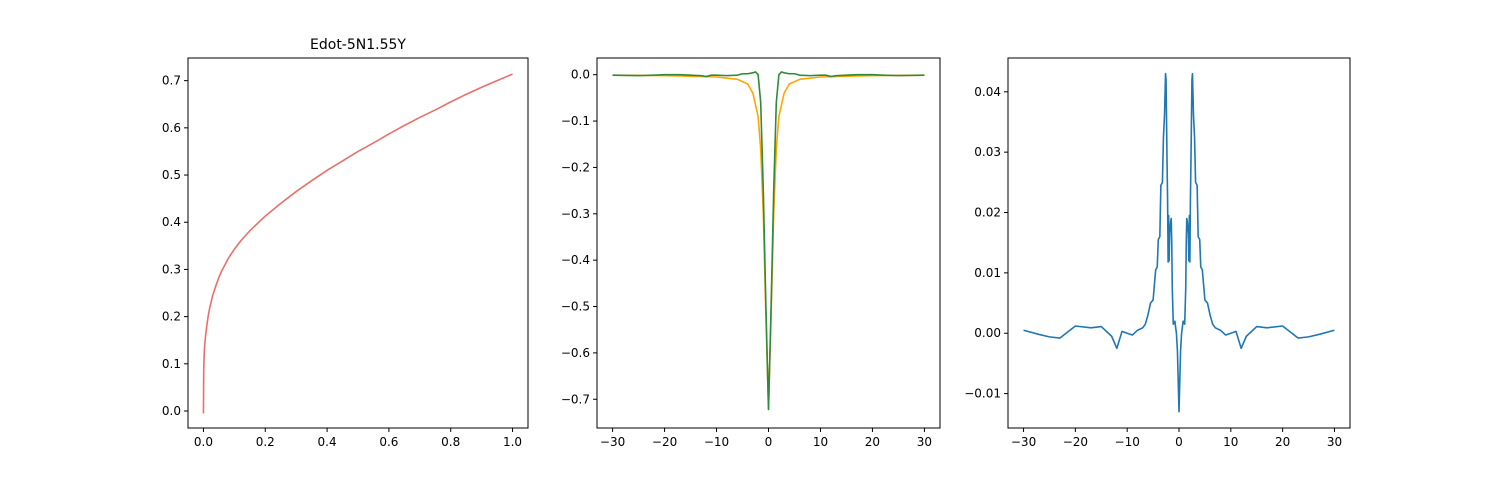 This screenshot has width=1500, height=480. I want to click on y-tick-label: 0.1, so click(171, 364).